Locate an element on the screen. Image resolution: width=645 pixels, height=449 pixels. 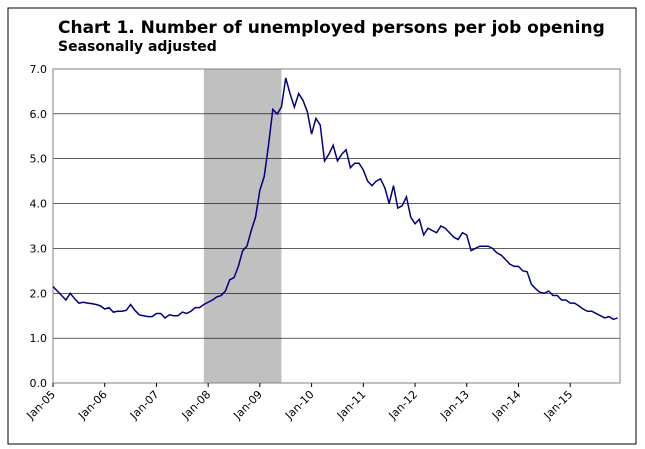
x-tick-label: Jan-11 is located at coordinates (351, 405).